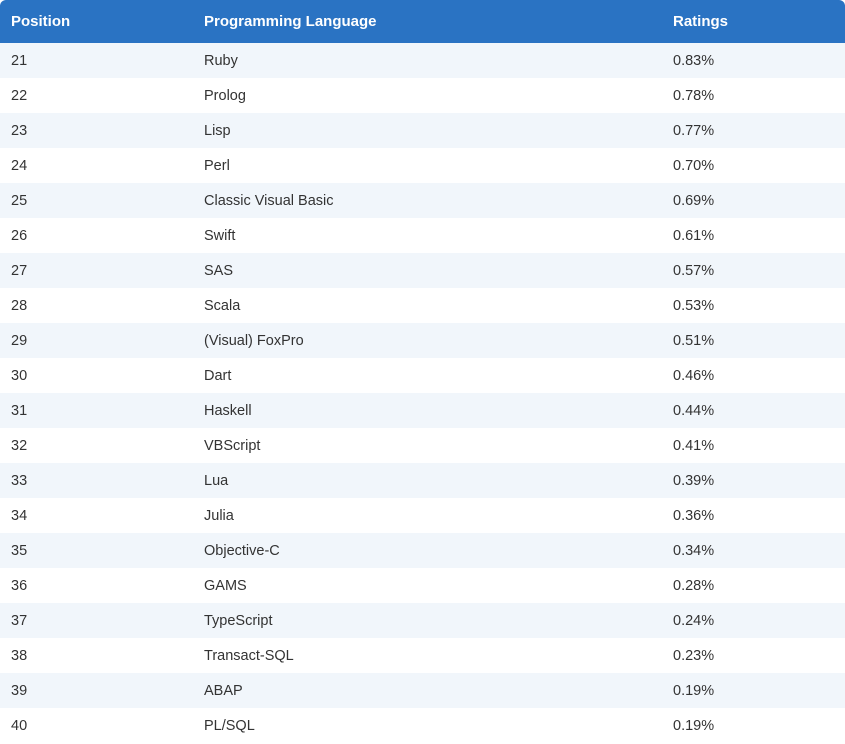 This screenshot has height=744, width=845. Describe the element at coordinates (223, 690) in the screenshot. I see `language-cell: ABAP` at that location.